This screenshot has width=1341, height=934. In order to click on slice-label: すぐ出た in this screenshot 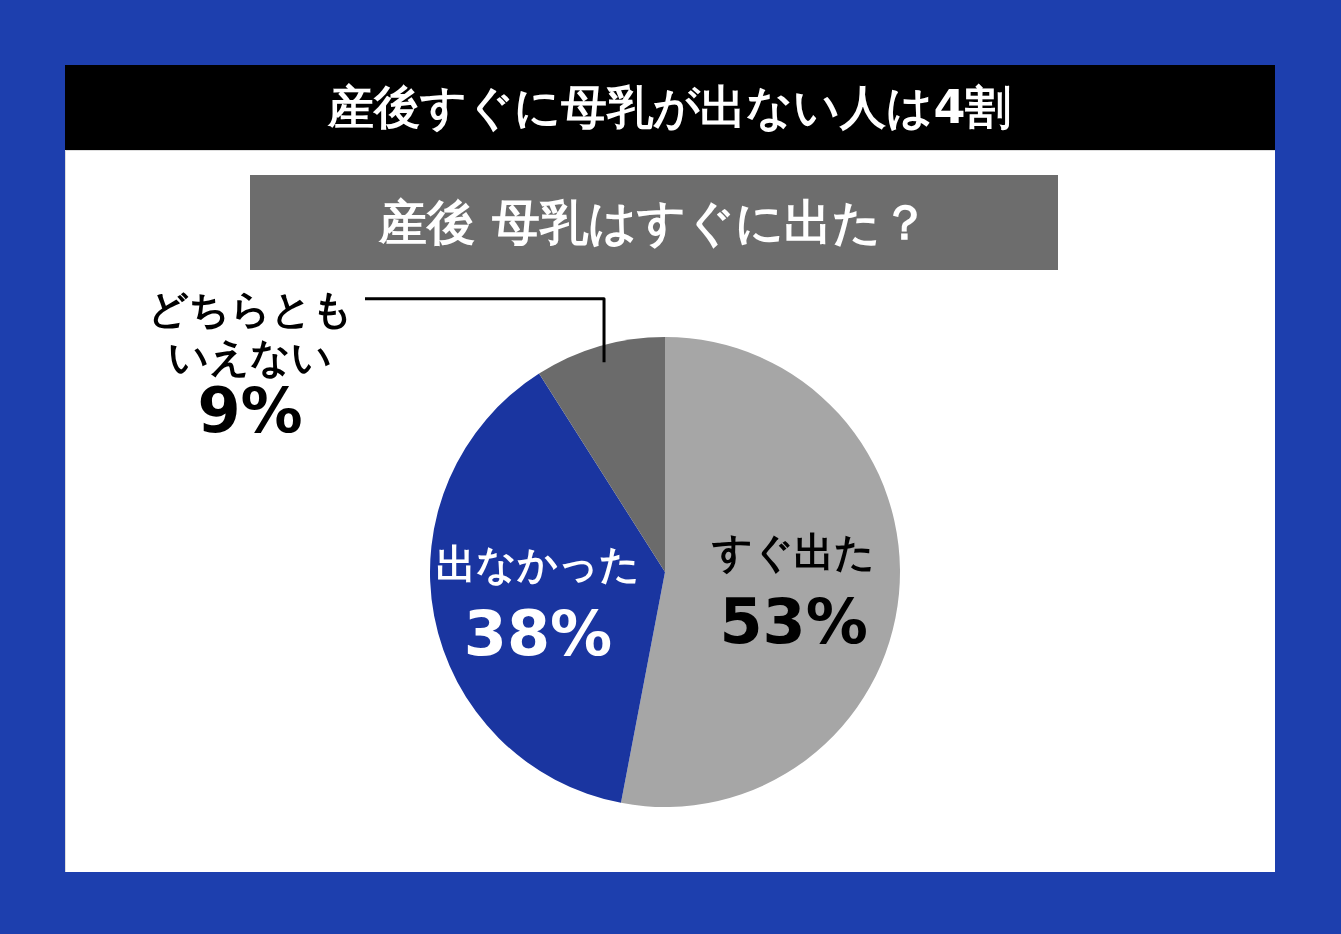, I will do `click(793, 552)`.